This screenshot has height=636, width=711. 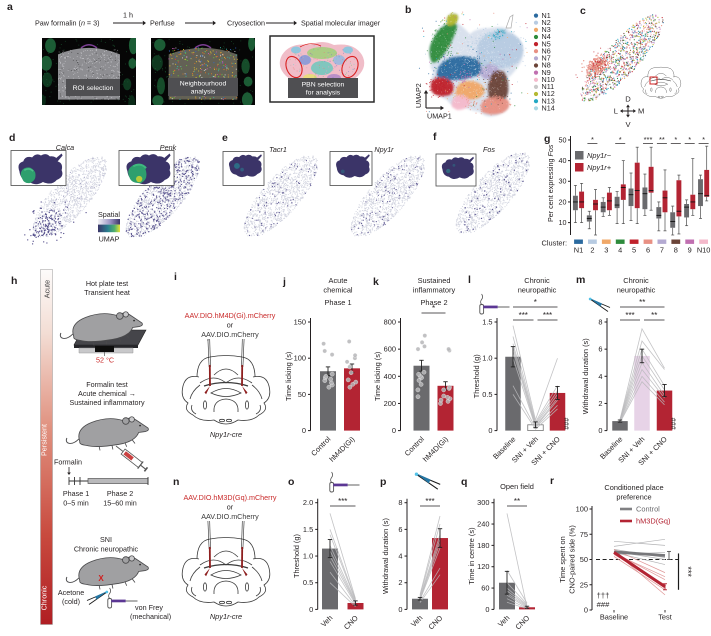 I want to click on svg-text: SNI, so click(x=106, y=539).